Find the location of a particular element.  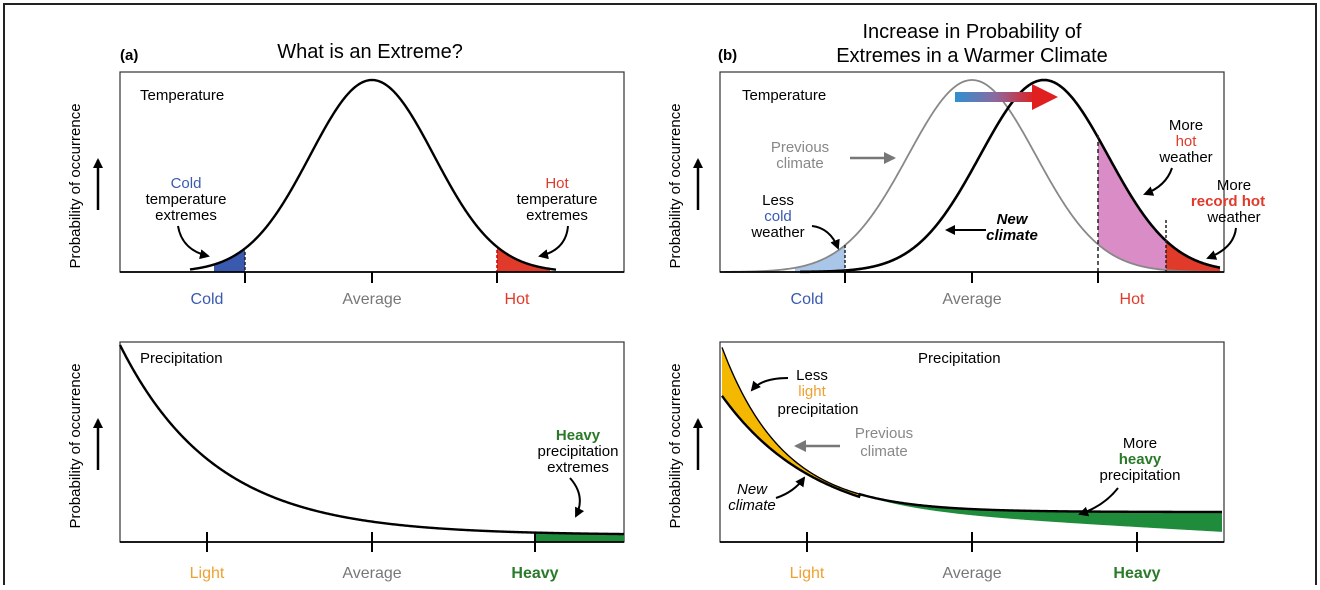

previous-climate-precip-curve is located at coordinates (791, 421).